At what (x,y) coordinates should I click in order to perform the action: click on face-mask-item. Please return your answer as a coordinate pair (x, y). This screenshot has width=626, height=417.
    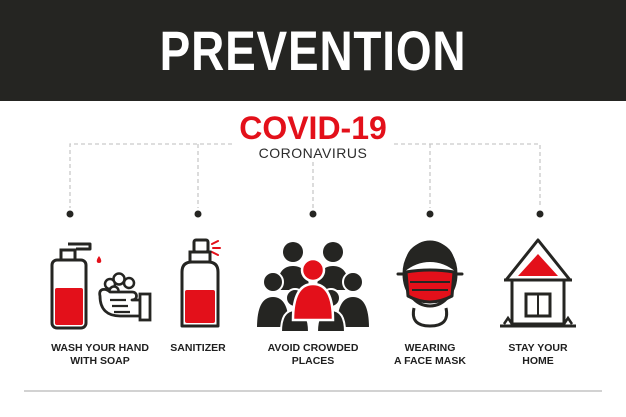
    Looking at the image, I should click on (430, 282).